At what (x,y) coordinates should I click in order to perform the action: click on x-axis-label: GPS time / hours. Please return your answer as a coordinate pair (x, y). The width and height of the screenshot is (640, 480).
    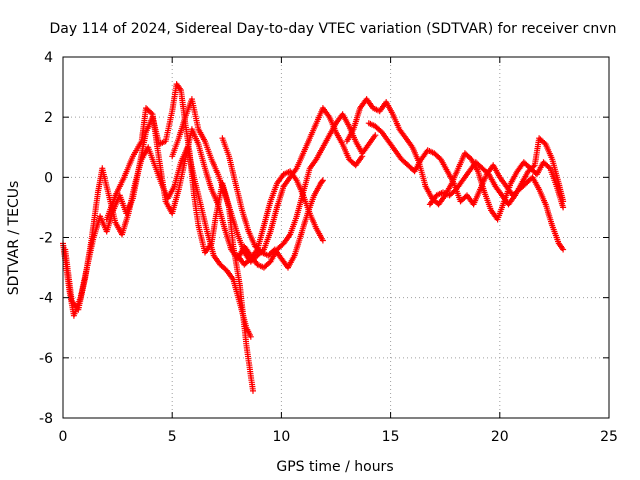
    Looking at the image, I should click on (334, 467).